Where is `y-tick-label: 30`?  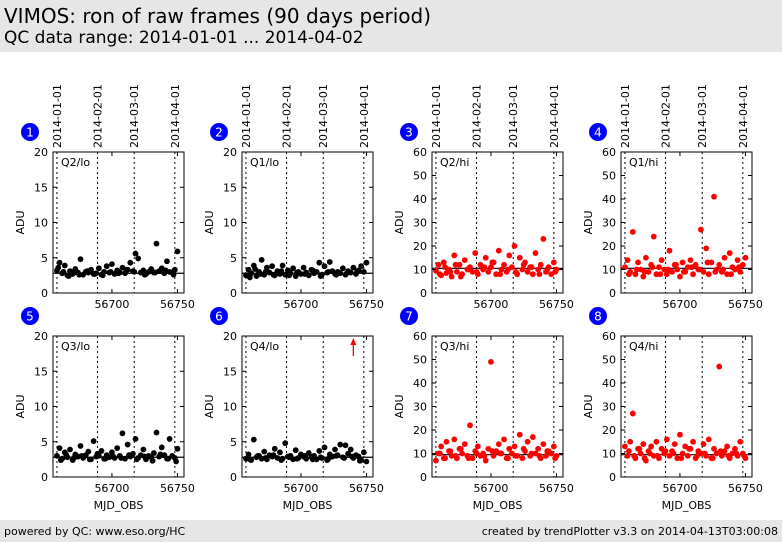
y-tick-label: 30 is located at coordinates (420, 223).